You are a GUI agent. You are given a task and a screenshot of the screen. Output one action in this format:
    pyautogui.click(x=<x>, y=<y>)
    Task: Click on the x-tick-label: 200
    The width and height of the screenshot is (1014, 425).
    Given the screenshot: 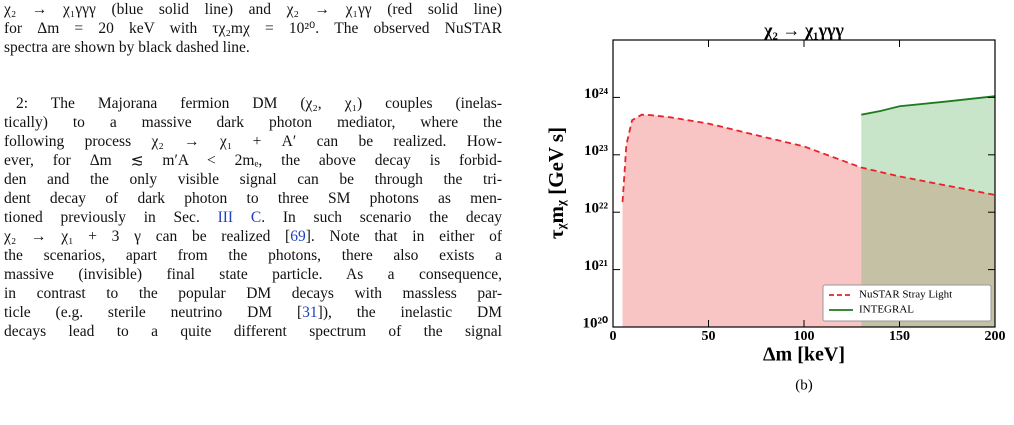 What is the action you would take?
    pyautogui.click(x=995, y=336)
    